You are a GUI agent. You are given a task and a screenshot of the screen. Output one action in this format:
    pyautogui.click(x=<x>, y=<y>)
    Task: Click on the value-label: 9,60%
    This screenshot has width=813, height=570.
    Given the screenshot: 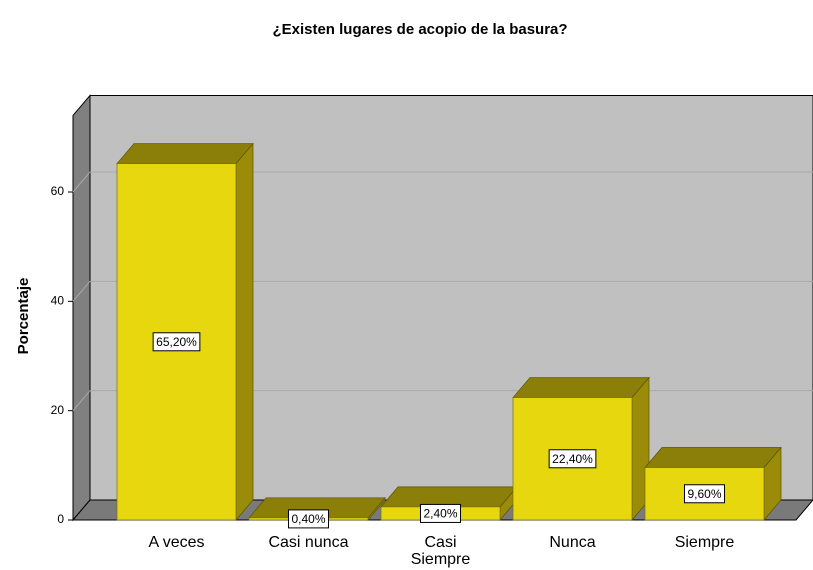 What is the action you would take?
    pyautogui.click(x=704, y=494)
    